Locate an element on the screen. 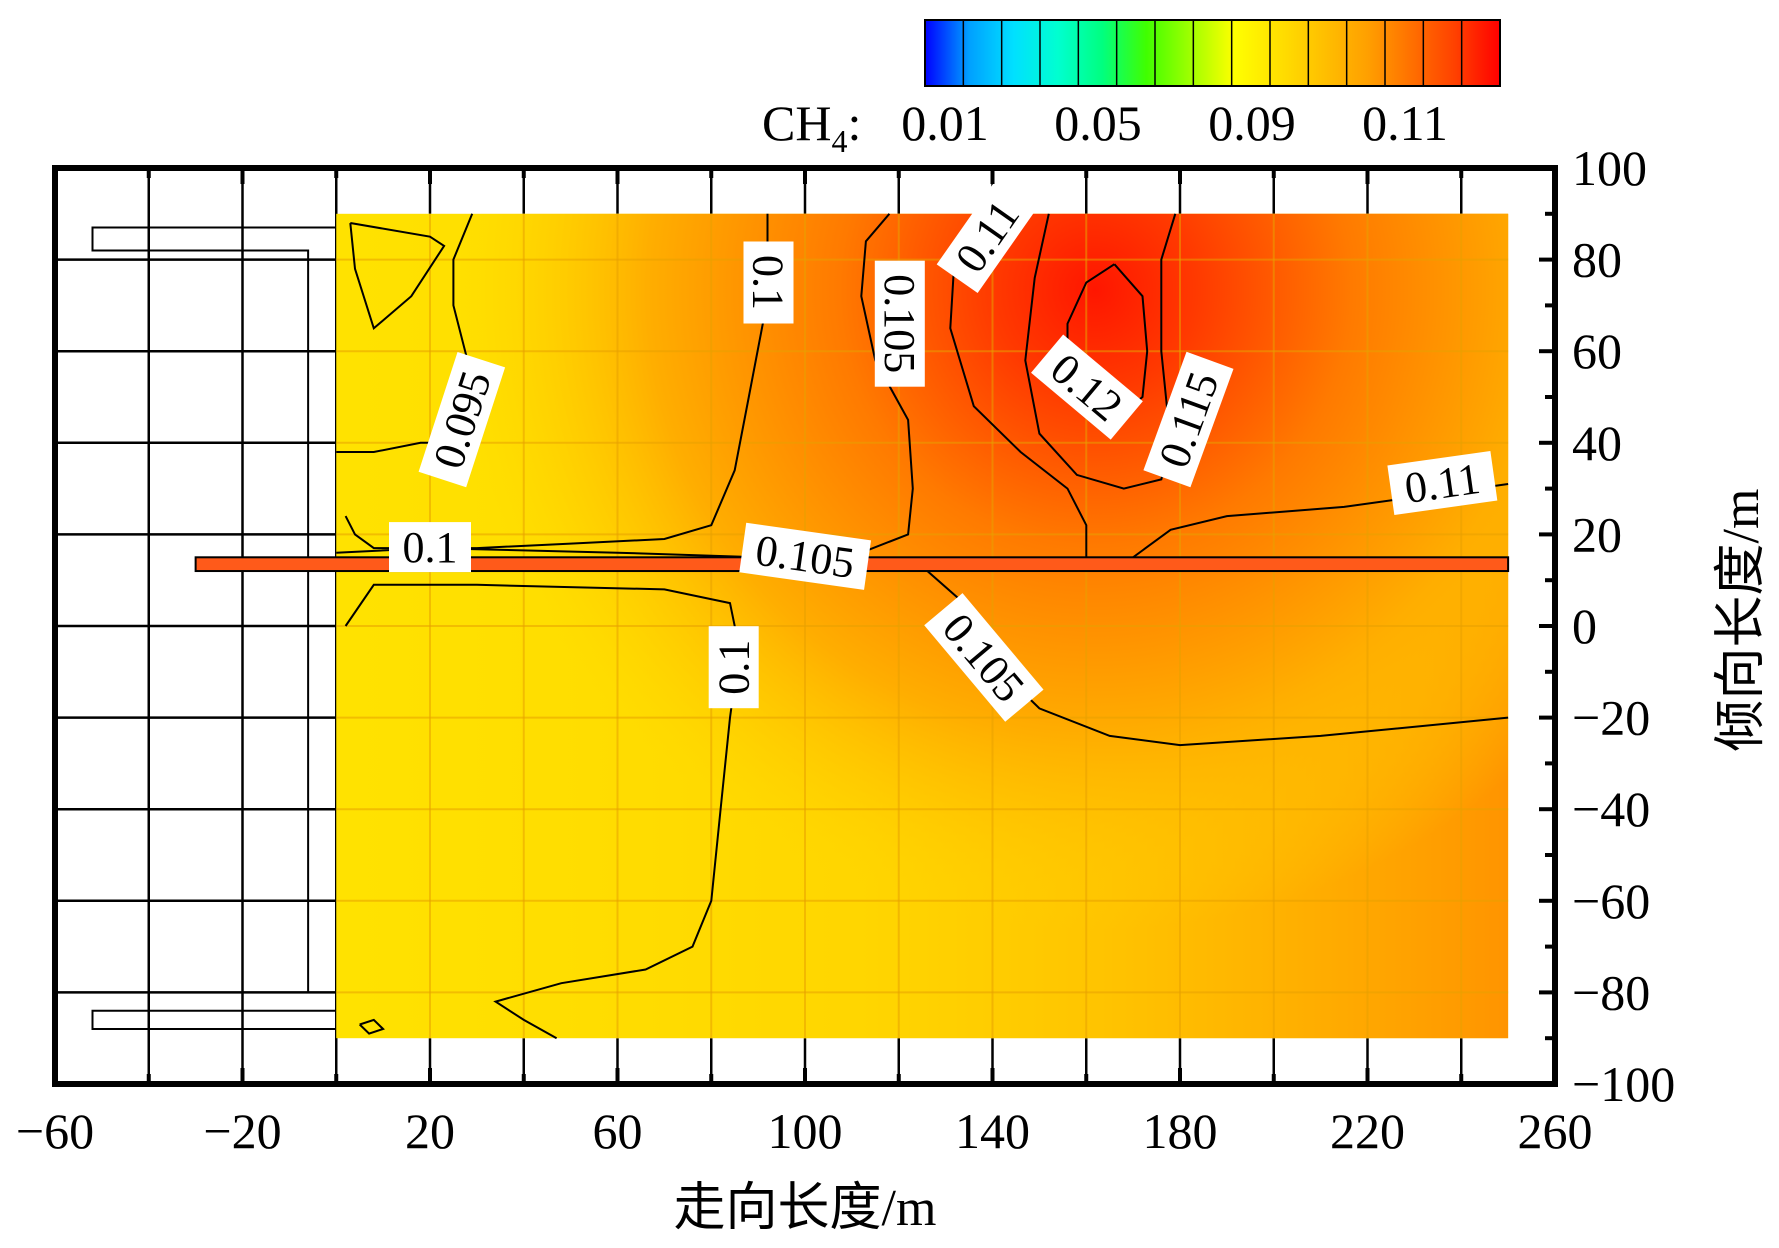 This screenshot has height=1248, width=1779. x-axis-title: 走向长度/m is located at coordinates (805, 1208).